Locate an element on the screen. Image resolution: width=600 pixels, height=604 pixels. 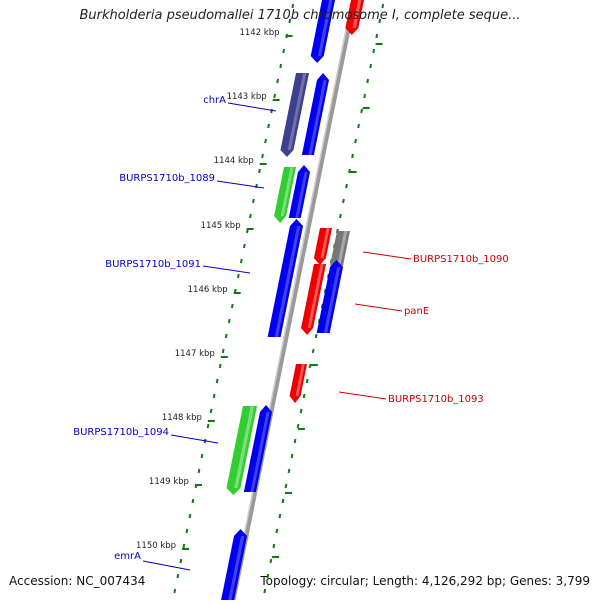
kbp-label: 1148 kbp is located at coordinates (182, 418).